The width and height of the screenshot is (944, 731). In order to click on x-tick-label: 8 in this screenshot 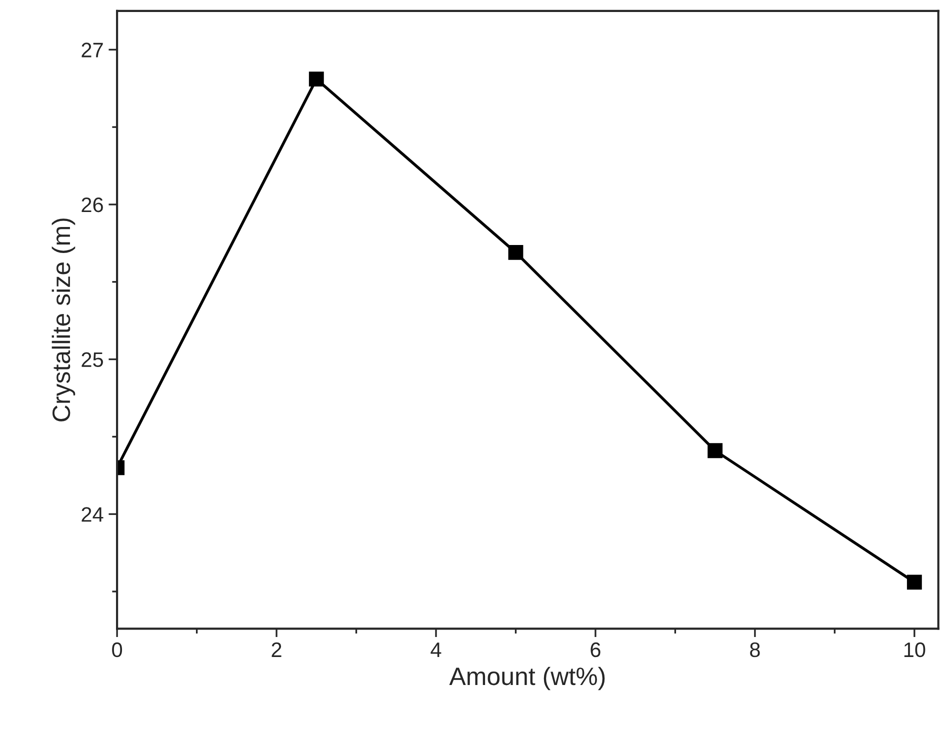, I will do `click(755, 650)`.